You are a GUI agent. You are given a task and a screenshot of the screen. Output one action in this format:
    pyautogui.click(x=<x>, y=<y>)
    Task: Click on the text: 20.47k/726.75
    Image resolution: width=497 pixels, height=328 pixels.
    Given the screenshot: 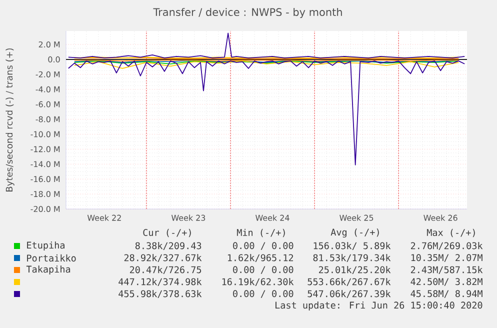 What is the action you would take?
    pyautogui.click(x=166, y=270)
    